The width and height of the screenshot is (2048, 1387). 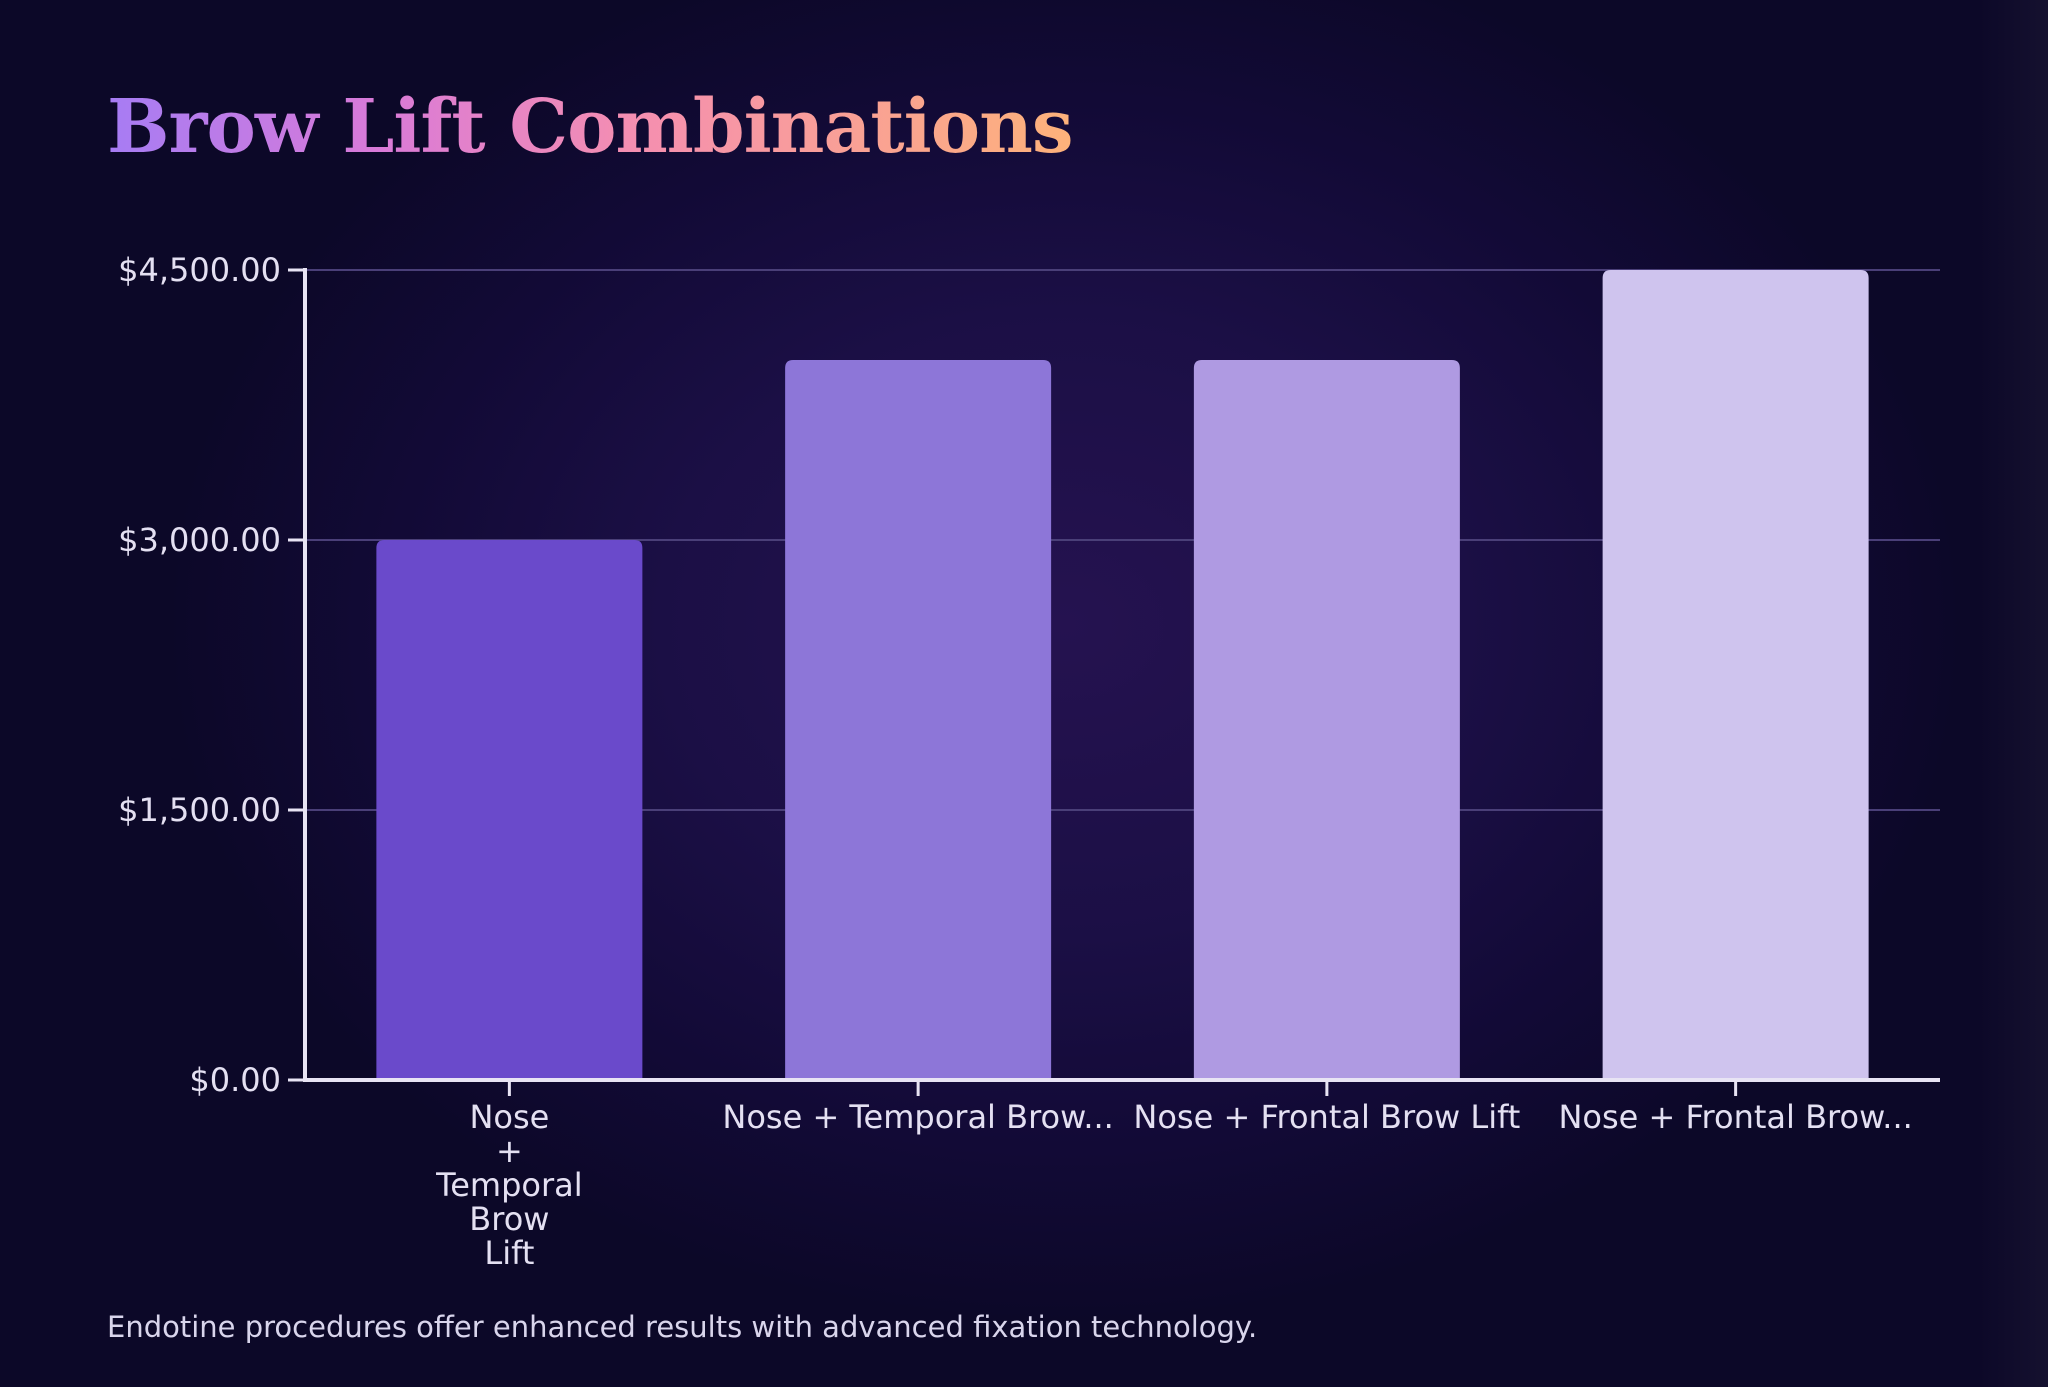 What do you see at coordinates (199, 810) in the screenshot?
I see `y-tick-label: $1,500.00` at bounding box center [199, 810].